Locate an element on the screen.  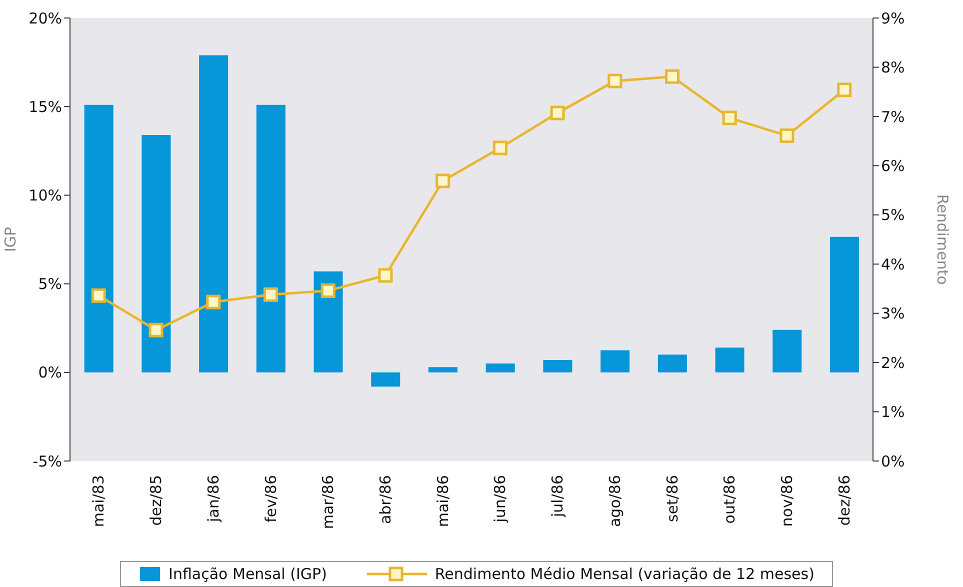
y-tick-label: 5% is located at coordinates (50, 284).